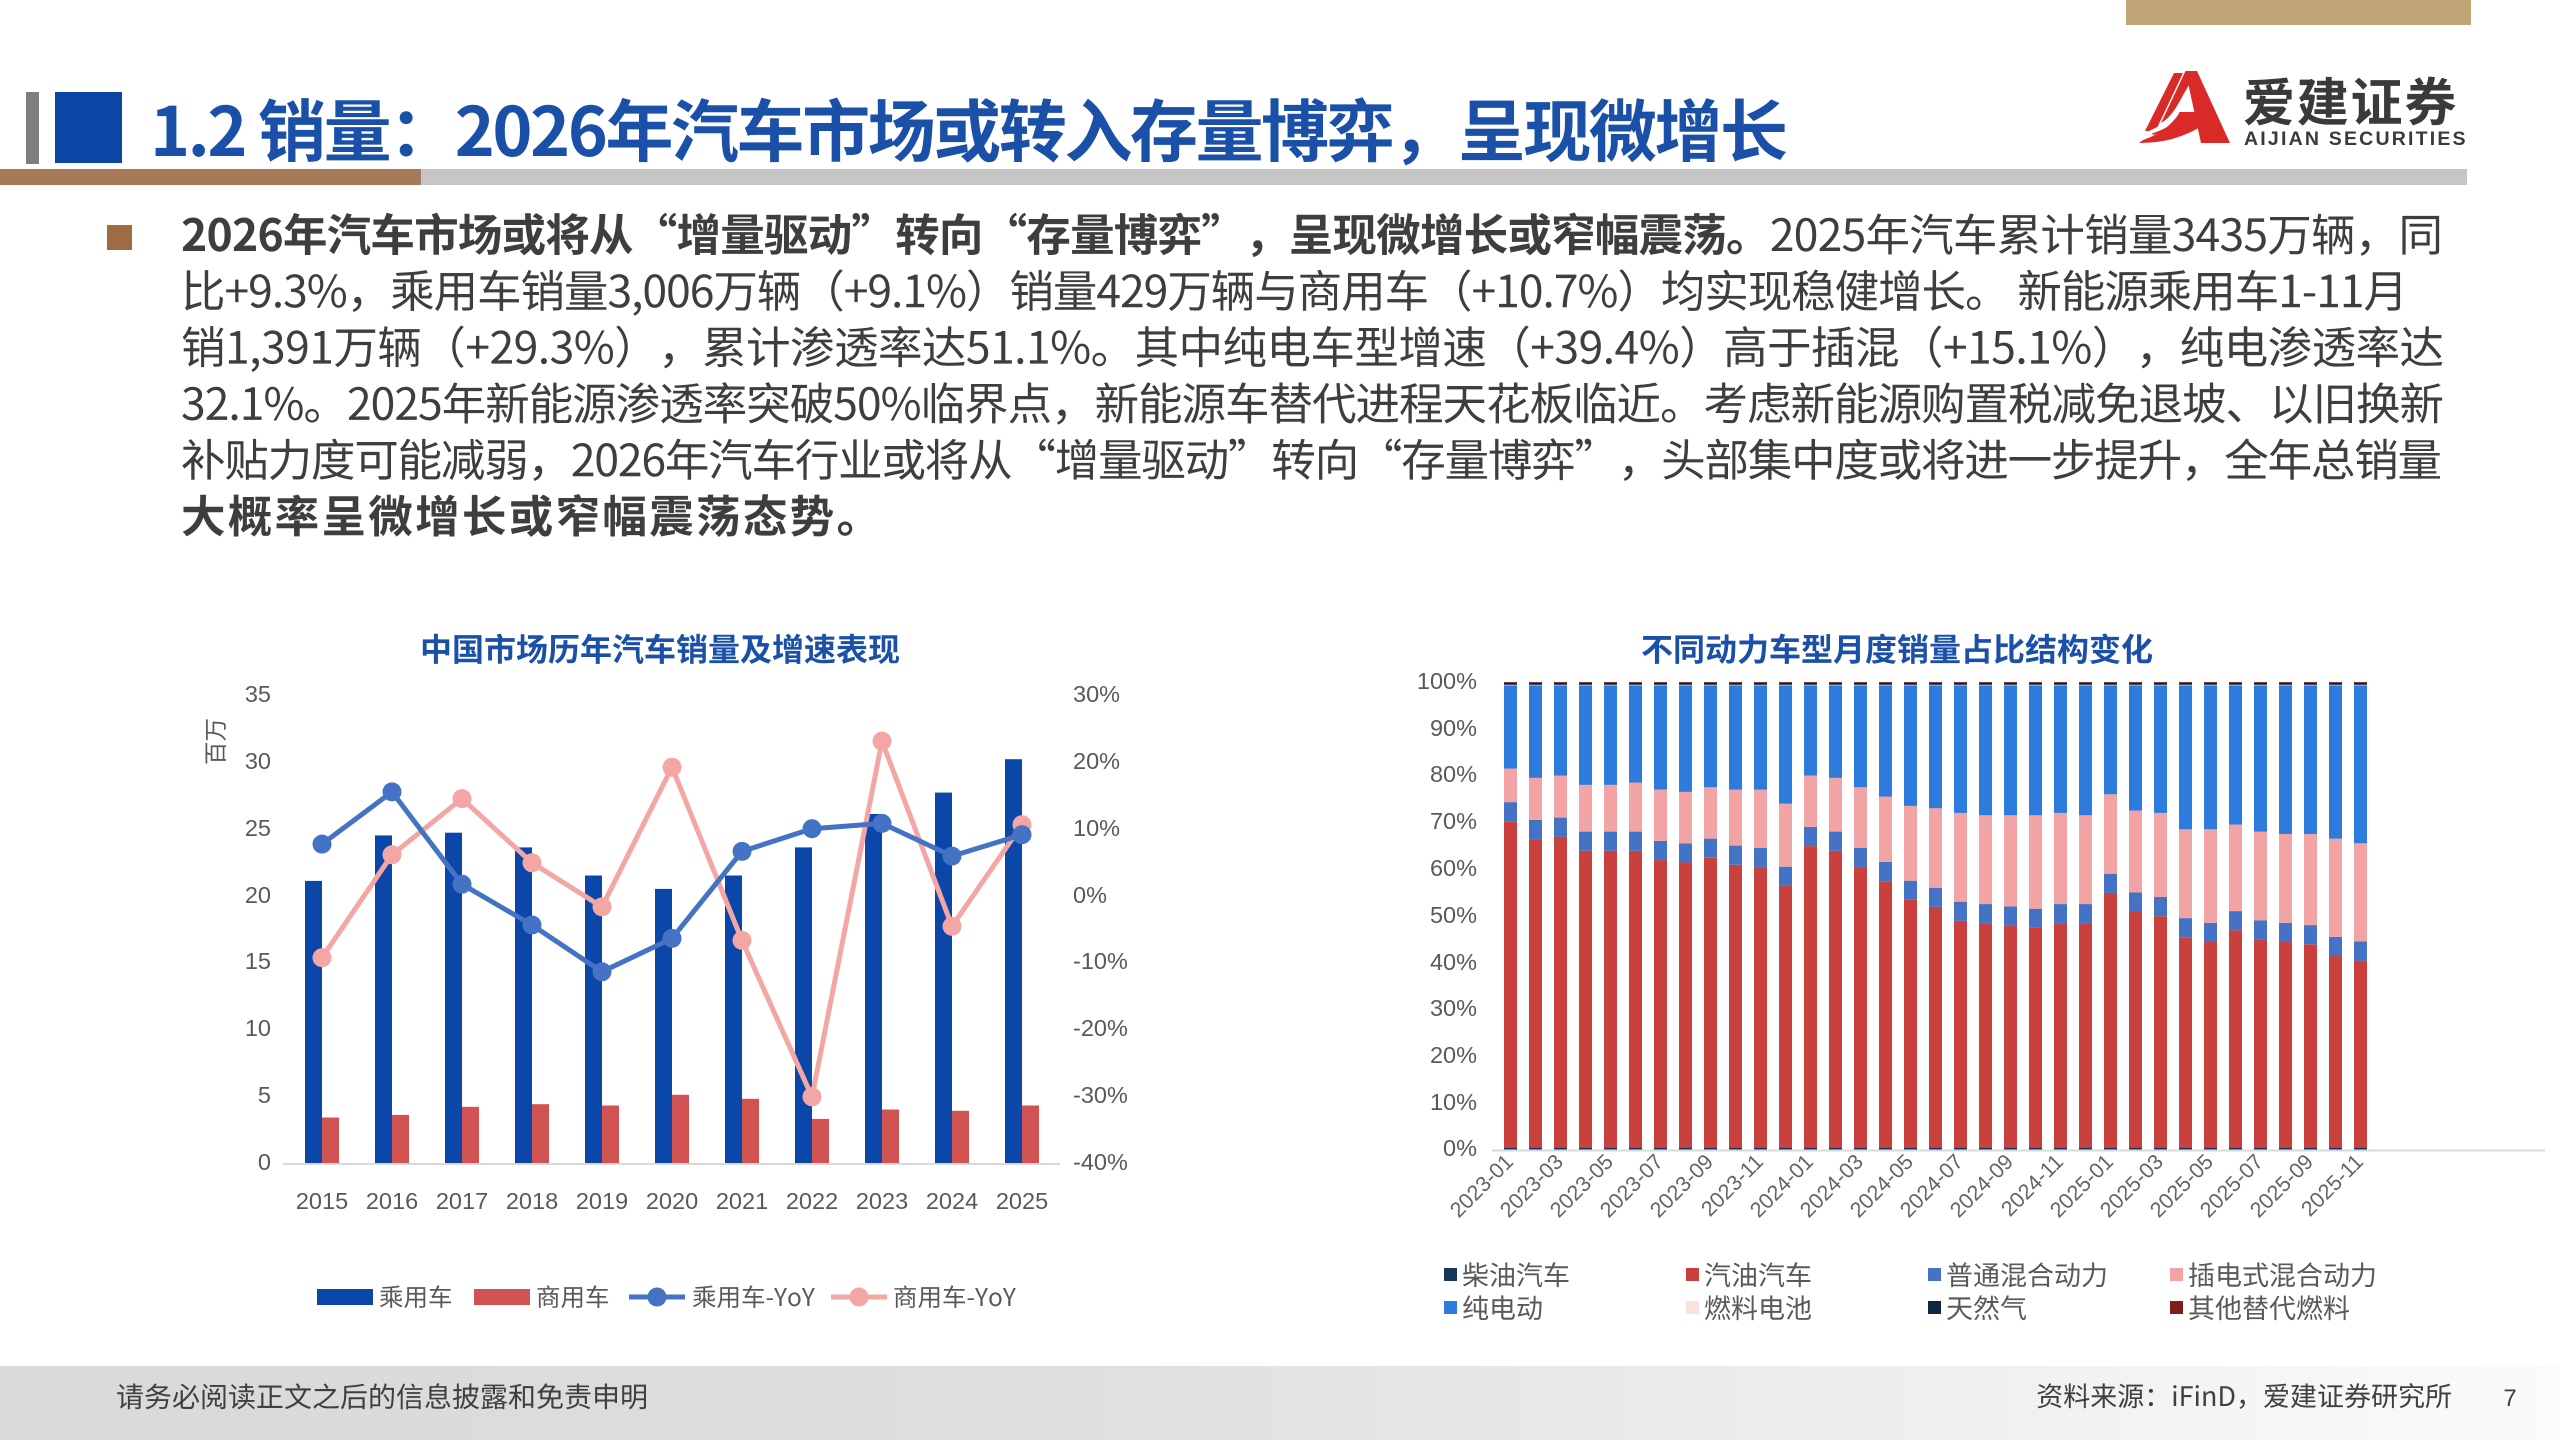  I want to click on svg-text: 2015, so click(322, 1201).